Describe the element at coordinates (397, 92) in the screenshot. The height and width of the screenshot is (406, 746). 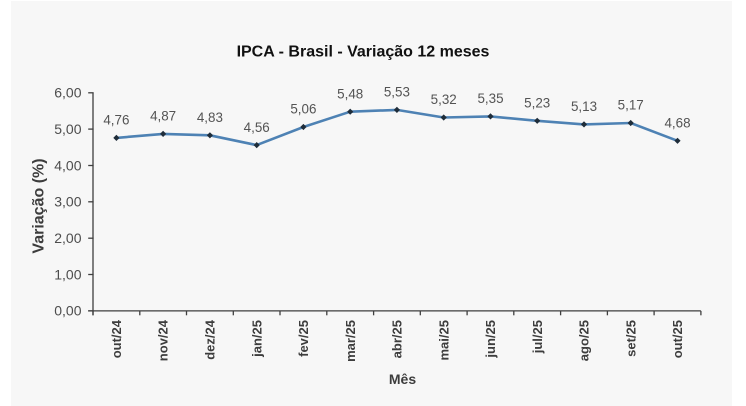
I see `svg-text: 5,53` at that location.